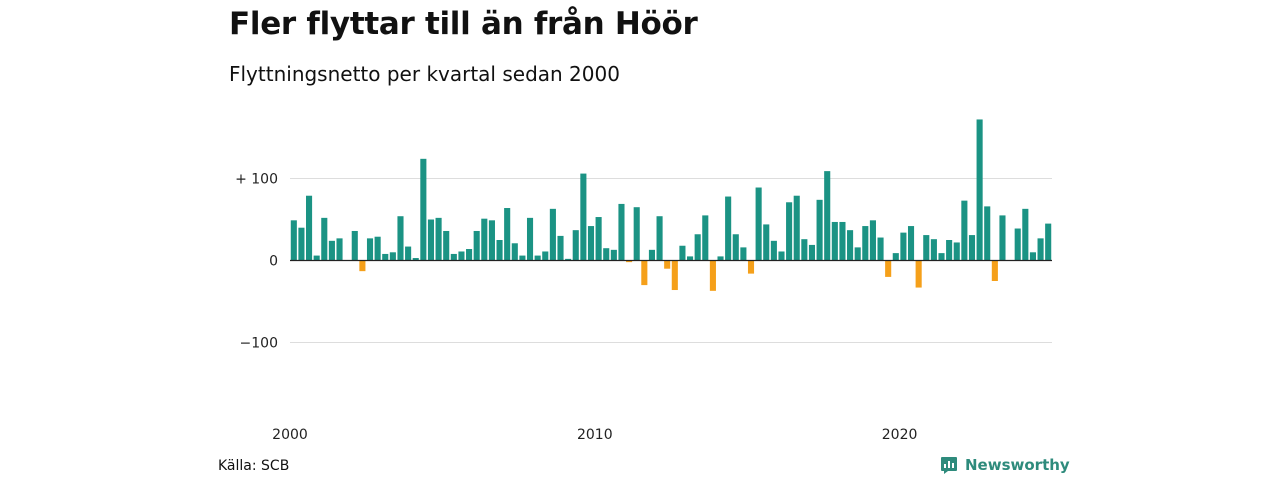  What do you see at coordinates (259, 344) in the screenshot?
I see `y-tick-label: −100` at bounding box center [259, 344].